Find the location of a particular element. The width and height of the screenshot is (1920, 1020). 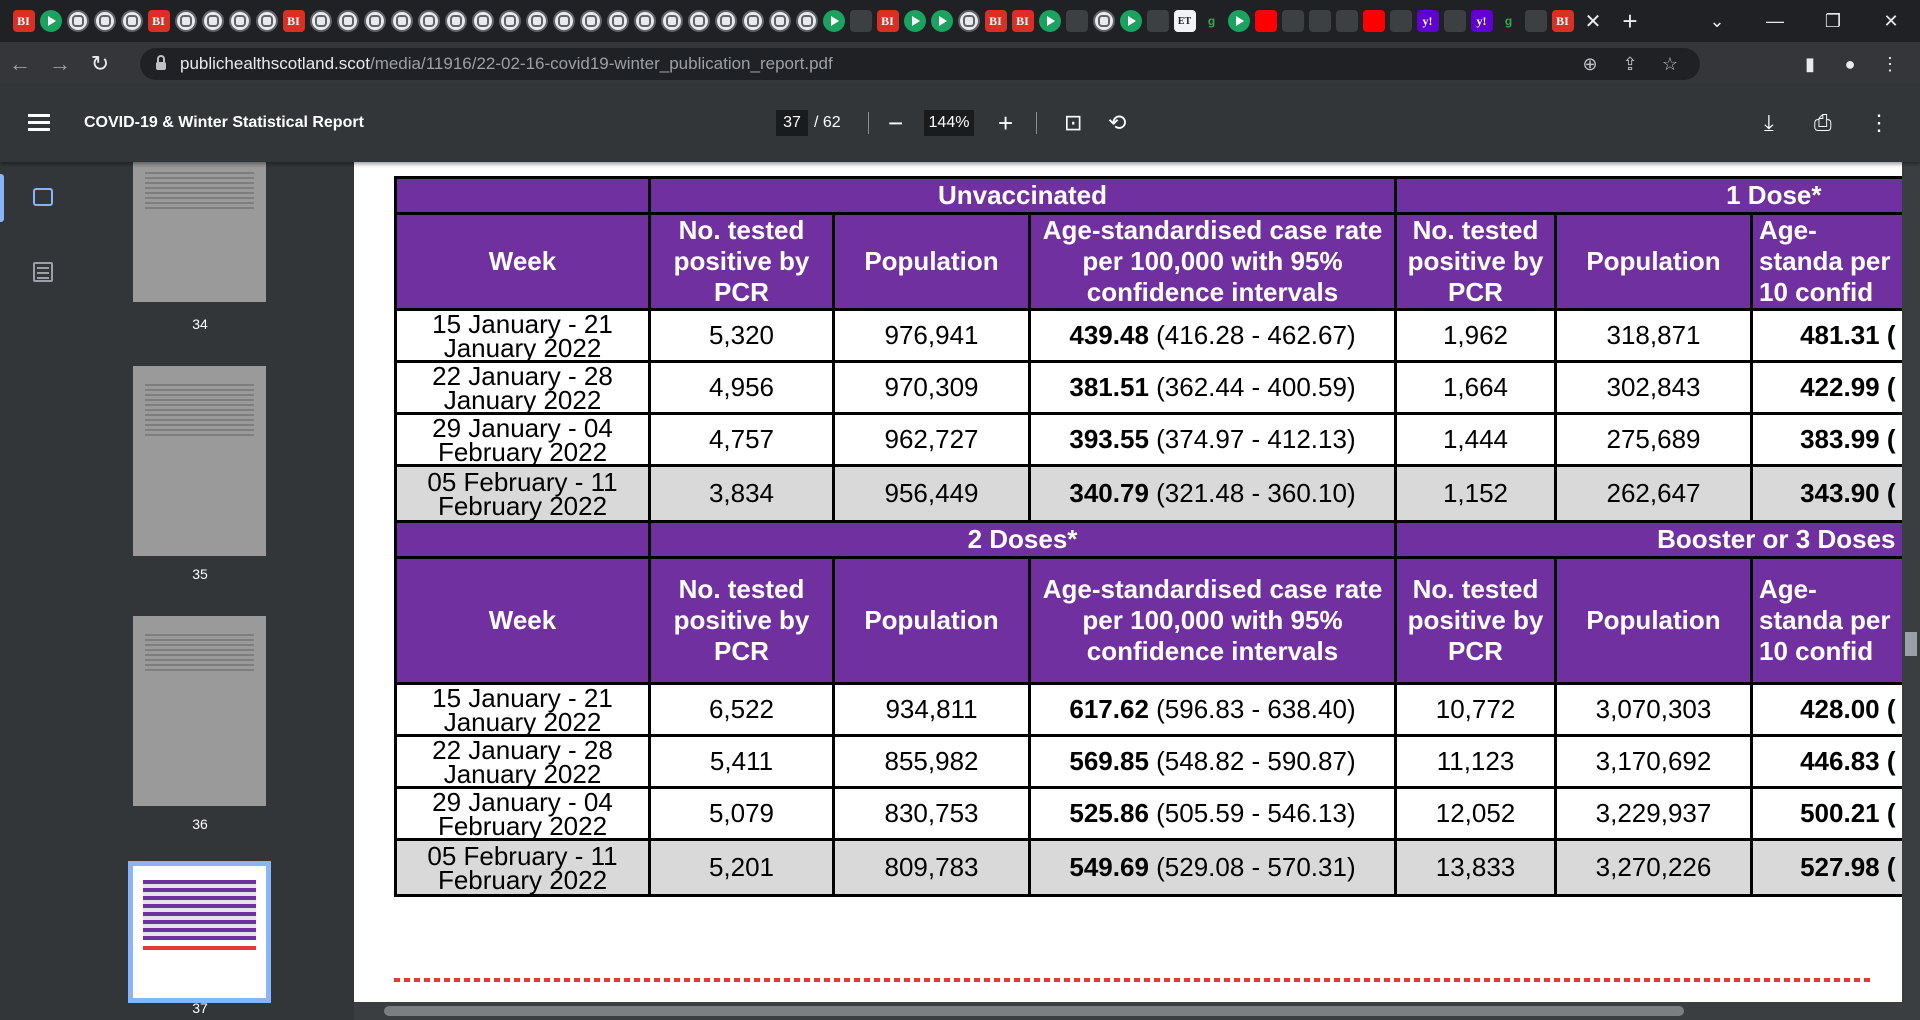

menu-icon is located at coordinates (39, 123).